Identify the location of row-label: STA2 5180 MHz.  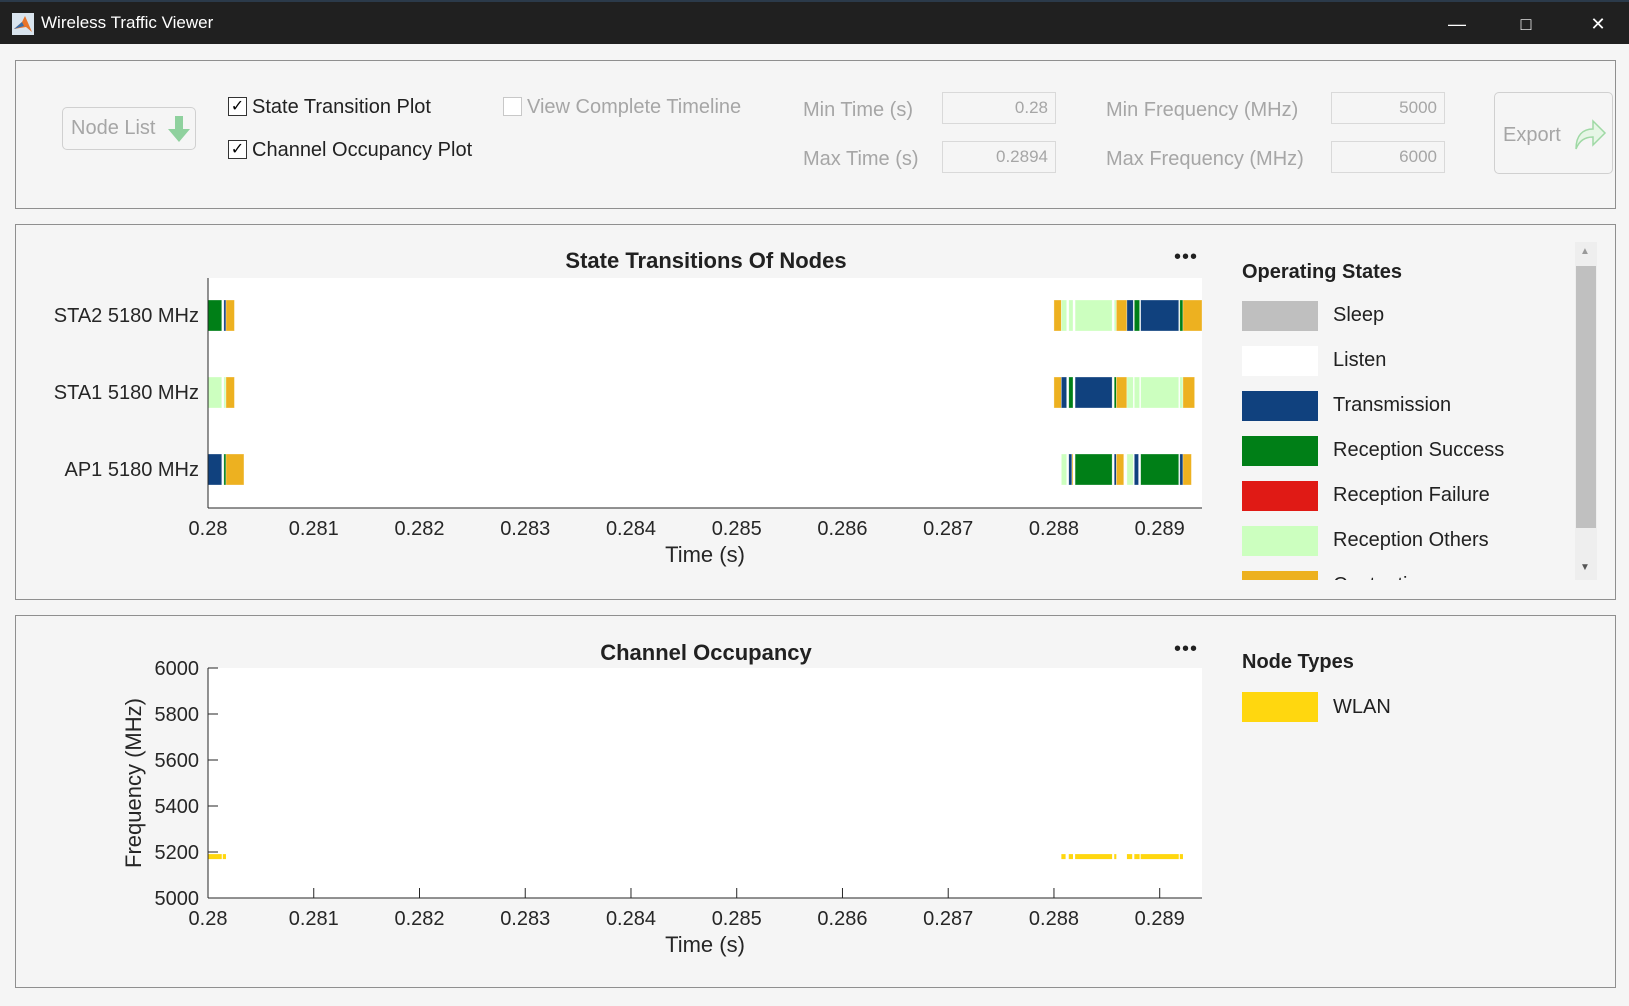
(126, 316).